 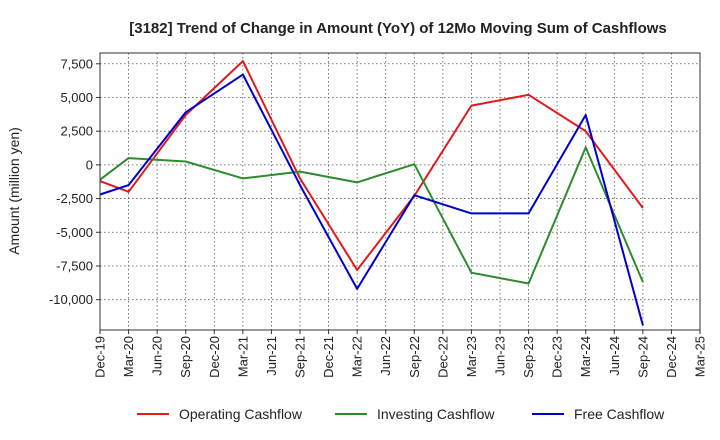 I want to click on x-tick-label: Sep-23, so click(x=528, y=357).